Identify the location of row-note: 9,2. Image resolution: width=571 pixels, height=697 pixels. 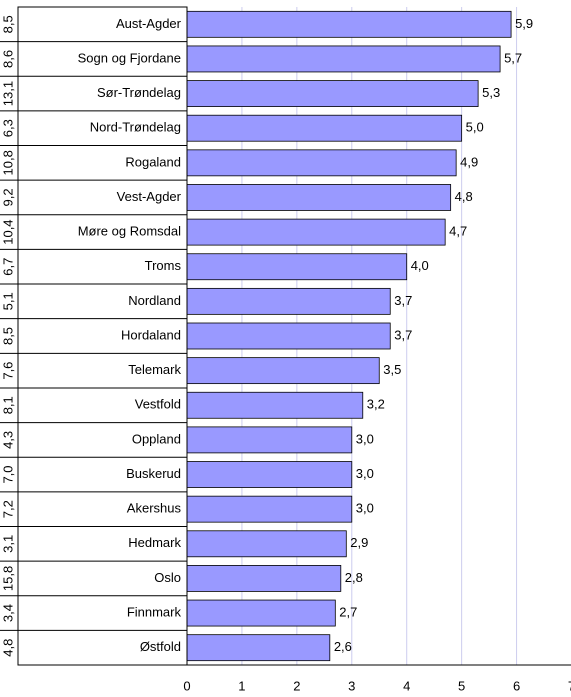
(7, 197).